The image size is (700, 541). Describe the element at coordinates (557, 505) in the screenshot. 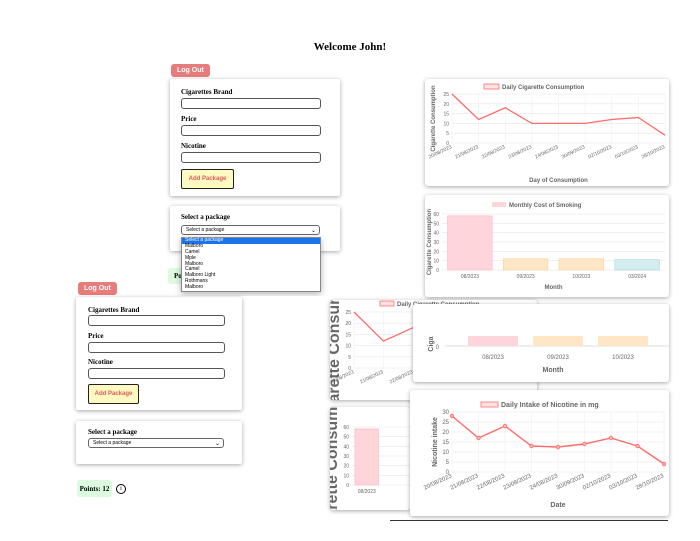

I see `x-axis-label: Date` at that location.